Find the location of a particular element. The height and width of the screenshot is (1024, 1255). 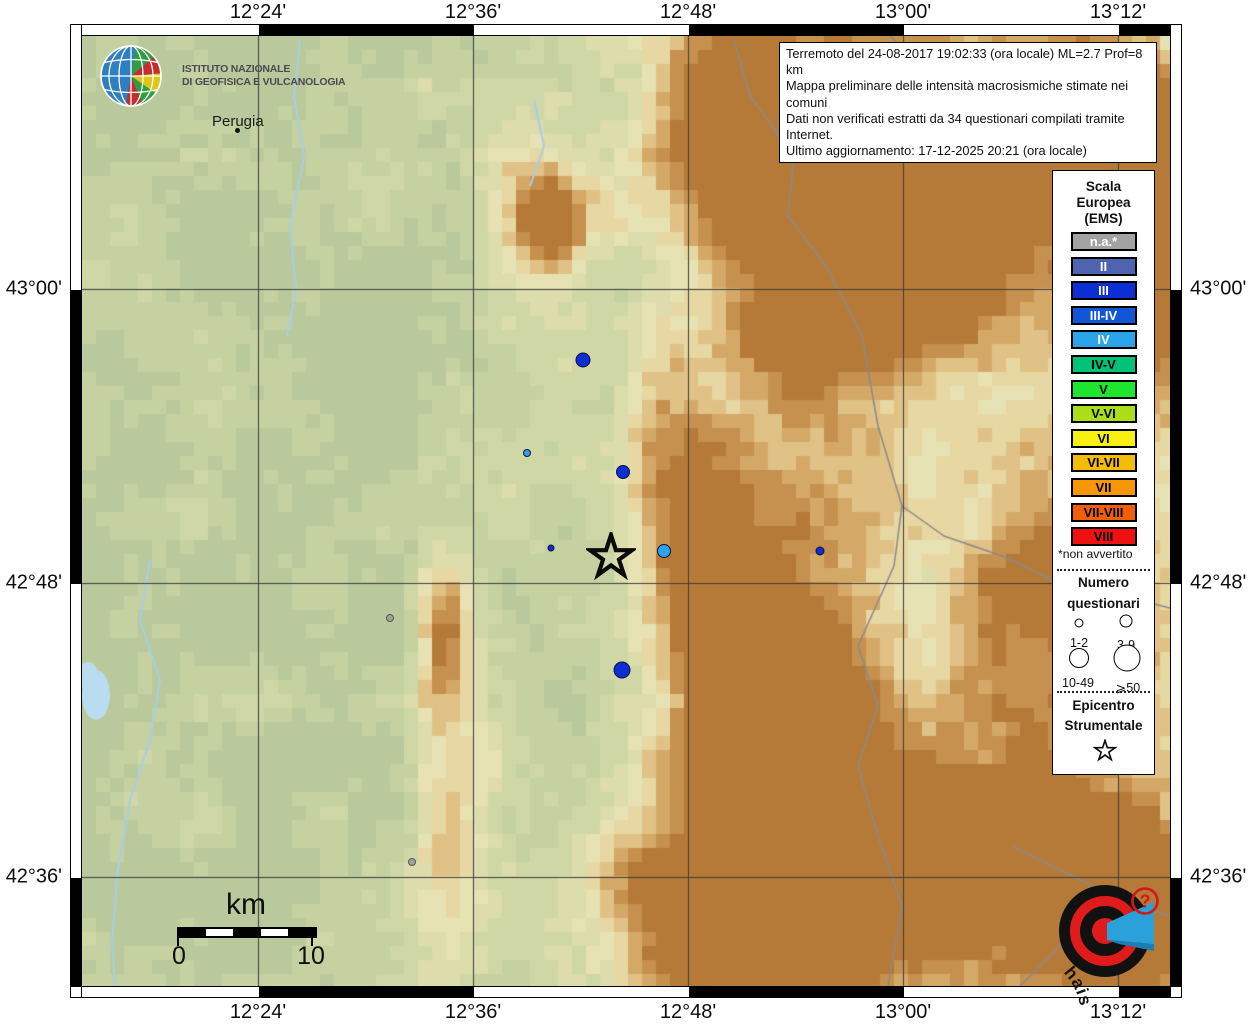

epicenter-star-icon is located at coordinates (611, 556).